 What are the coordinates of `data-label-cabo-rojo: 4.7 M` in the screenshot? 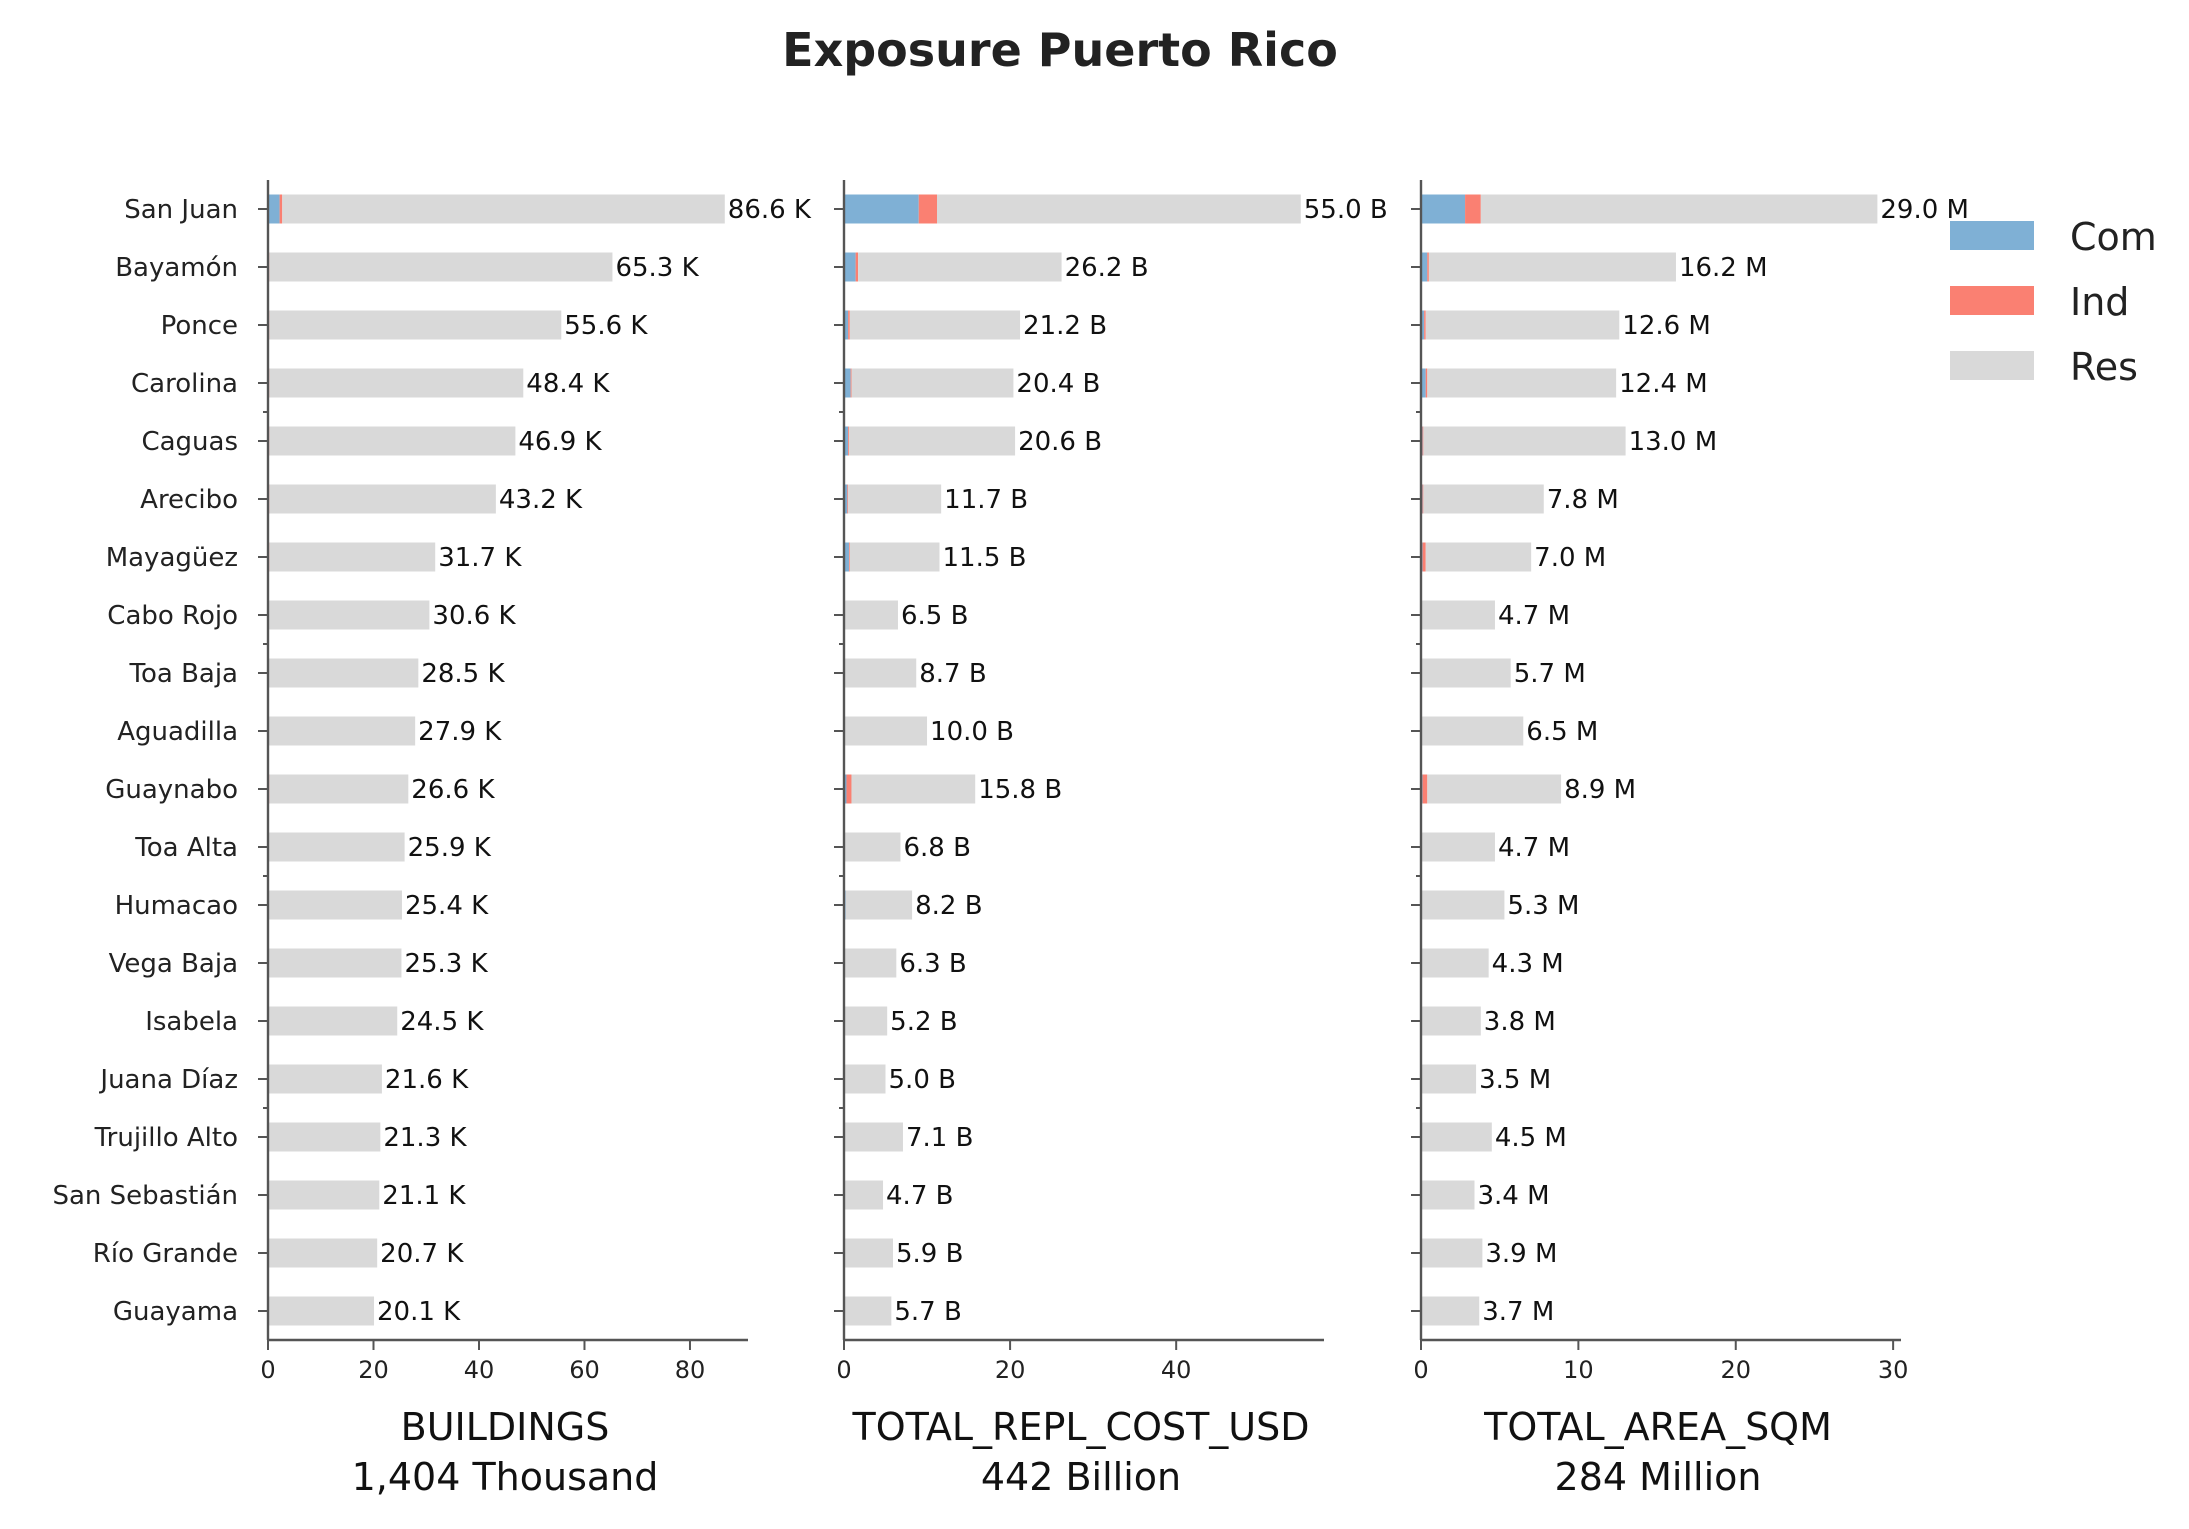 It's located at (1534, 616).